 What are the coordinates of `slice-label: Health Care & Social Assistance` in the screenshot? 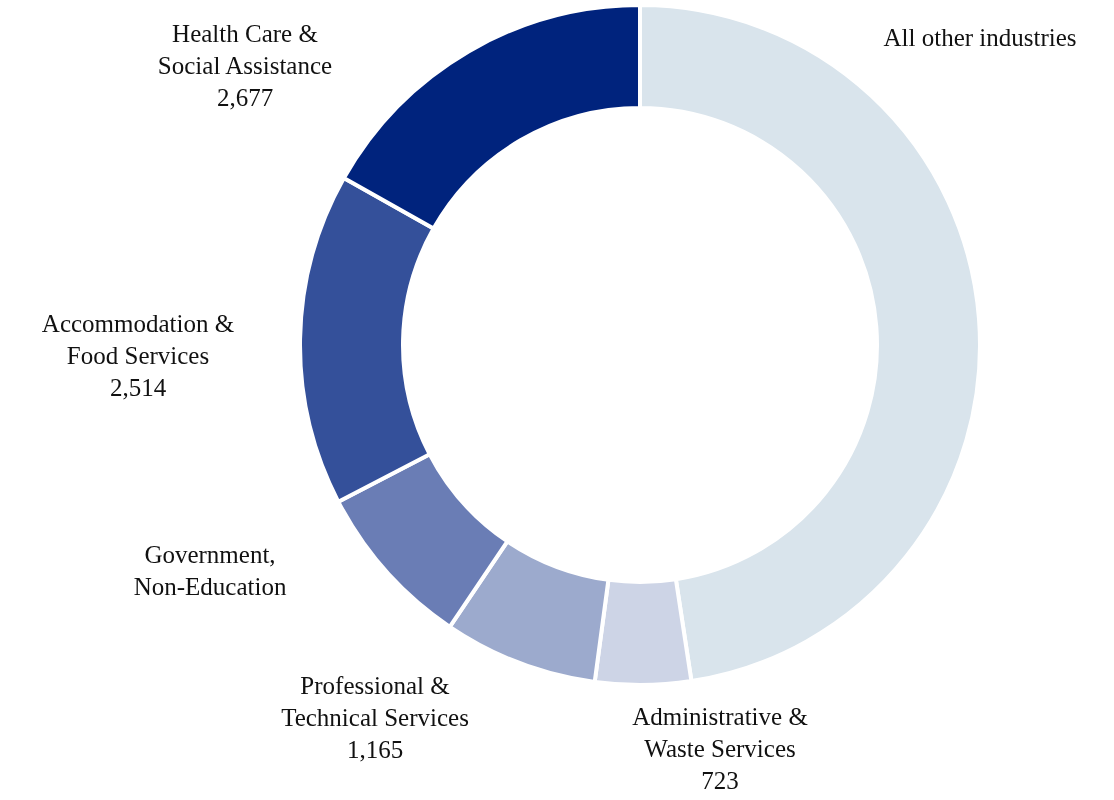 It's located at (245, 49).